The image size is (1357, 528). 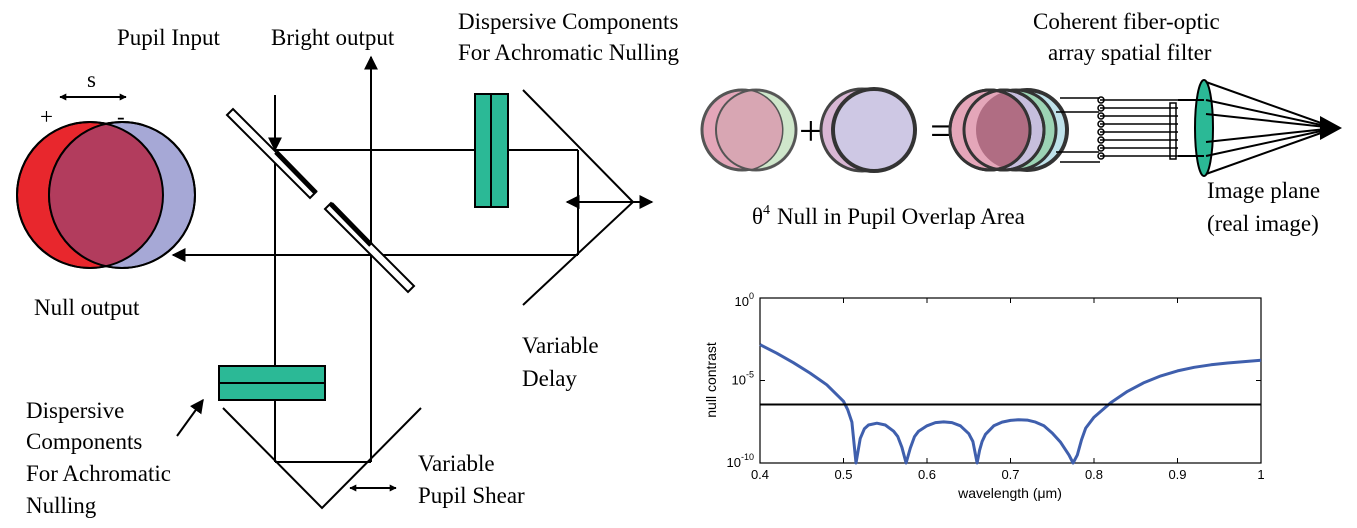 What do you see at coordinates (1331, 128) in the screenshot?
I see `focus-arrowhead` at bounding box center [1331, 128].